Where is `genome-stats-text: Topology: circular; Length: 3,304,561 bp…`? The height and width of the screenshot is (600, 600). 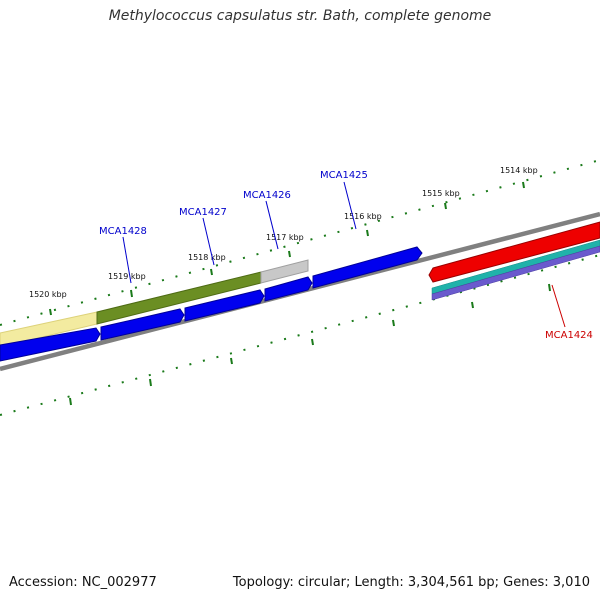 genome-stats-text: Topology: circular; Length: 3,304,561 bp… is located at coordinates (411, 582).